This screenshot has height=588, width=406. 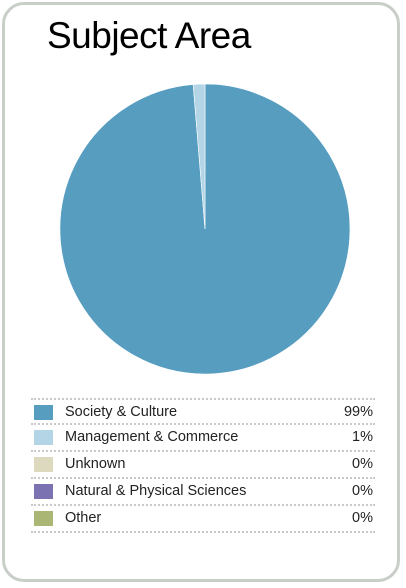 I want to click on legend-label: Management & Commerce, so click(x=152, y=437).